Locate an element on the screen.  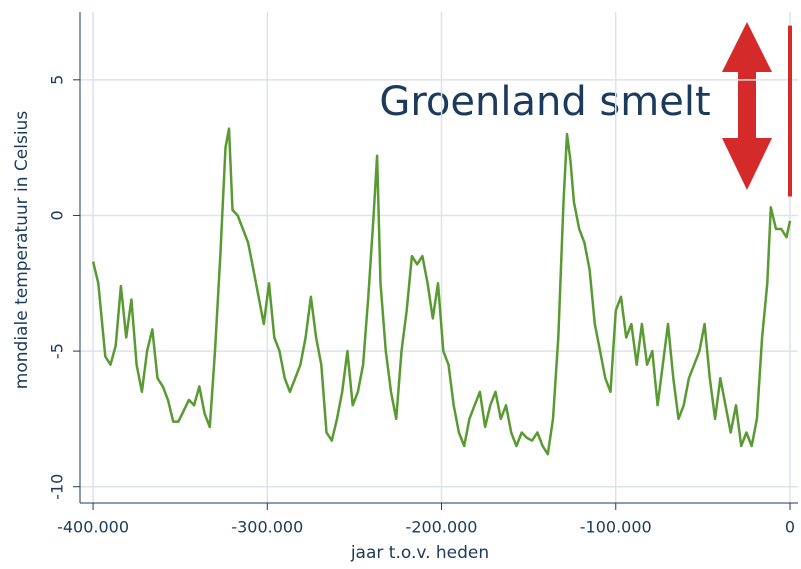
arrow is located at coordinates (747, 106).